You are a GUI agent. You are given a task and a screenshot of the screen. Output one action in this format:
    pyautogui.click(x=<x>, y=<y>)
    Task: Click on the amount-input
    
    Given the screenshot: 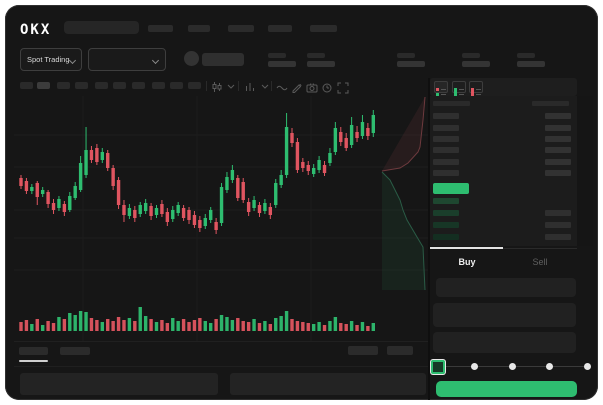 What is the action you would take?
    pyautogui.click(x=504, y=315)
    